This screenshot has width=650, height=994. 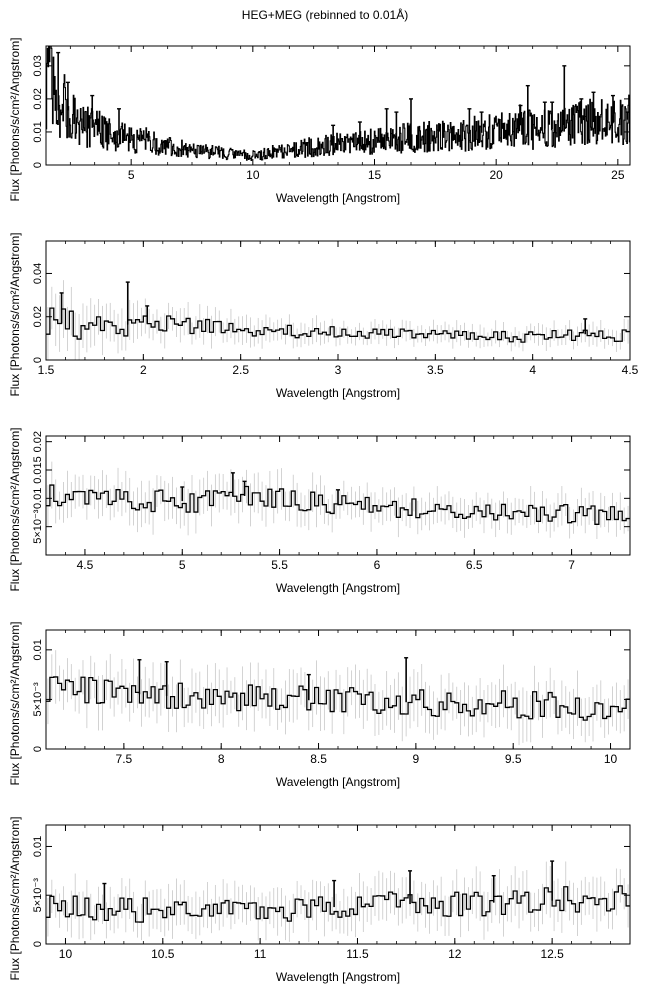 What do you see at coordinates (38, 65) in the screenshot?
I see `y-tick-label: 0.03` at bounding box center [38, 65].